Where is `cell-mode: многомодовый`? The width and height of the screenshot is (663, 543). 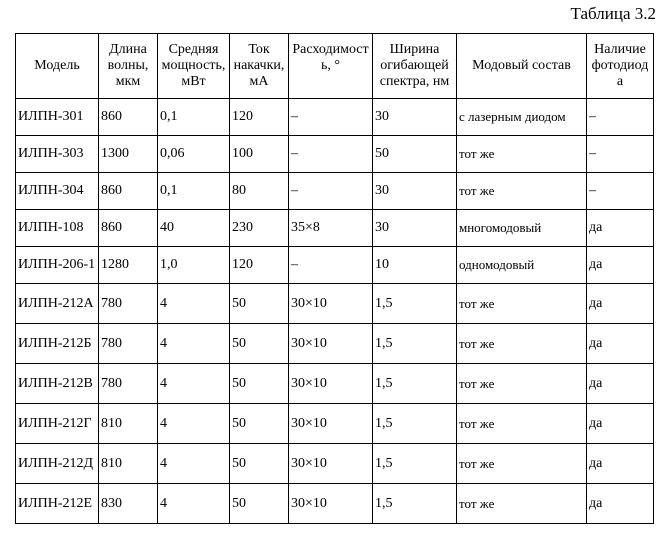
cell-mode: многомодовый is located at coordinates (521, 228).